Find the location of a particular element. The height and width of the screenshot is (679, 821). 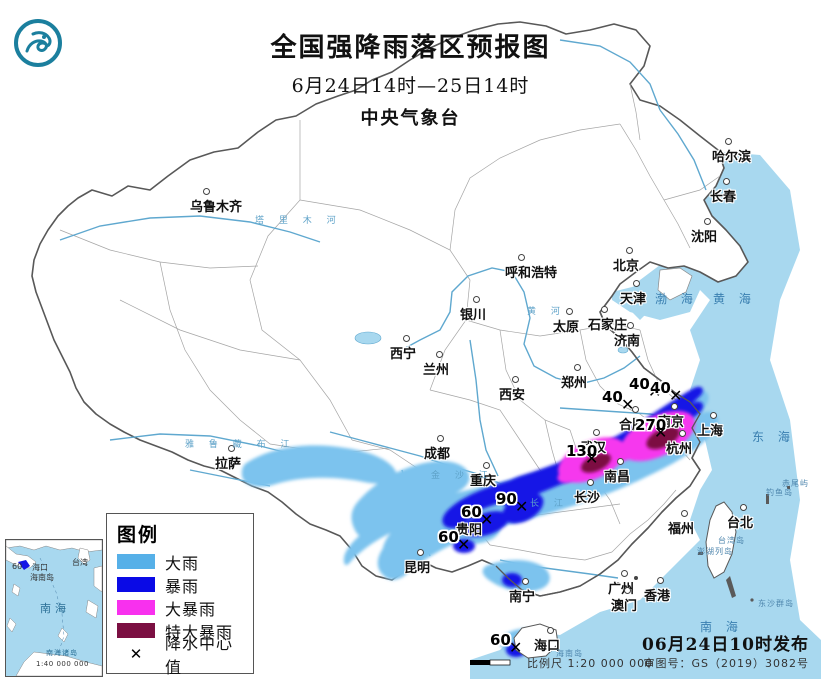

city-dot-广州 is located at coordinates (624, 573).